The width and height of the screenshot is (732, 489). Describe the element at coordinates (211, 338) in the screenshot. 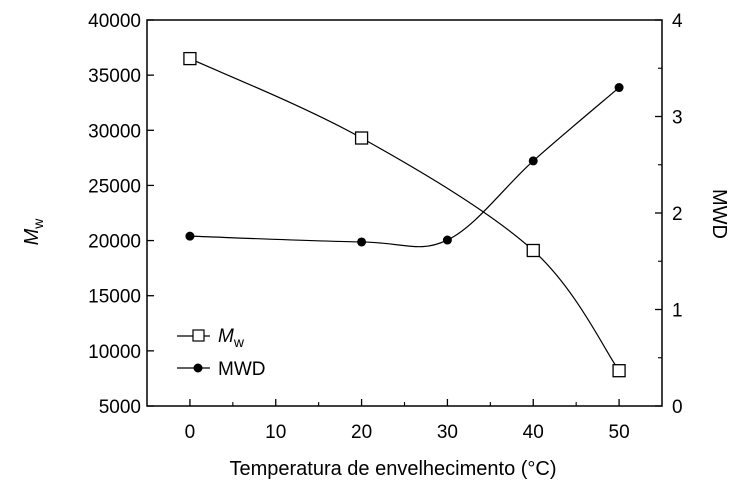

I see `legend-item-mw: Mw` at that location.